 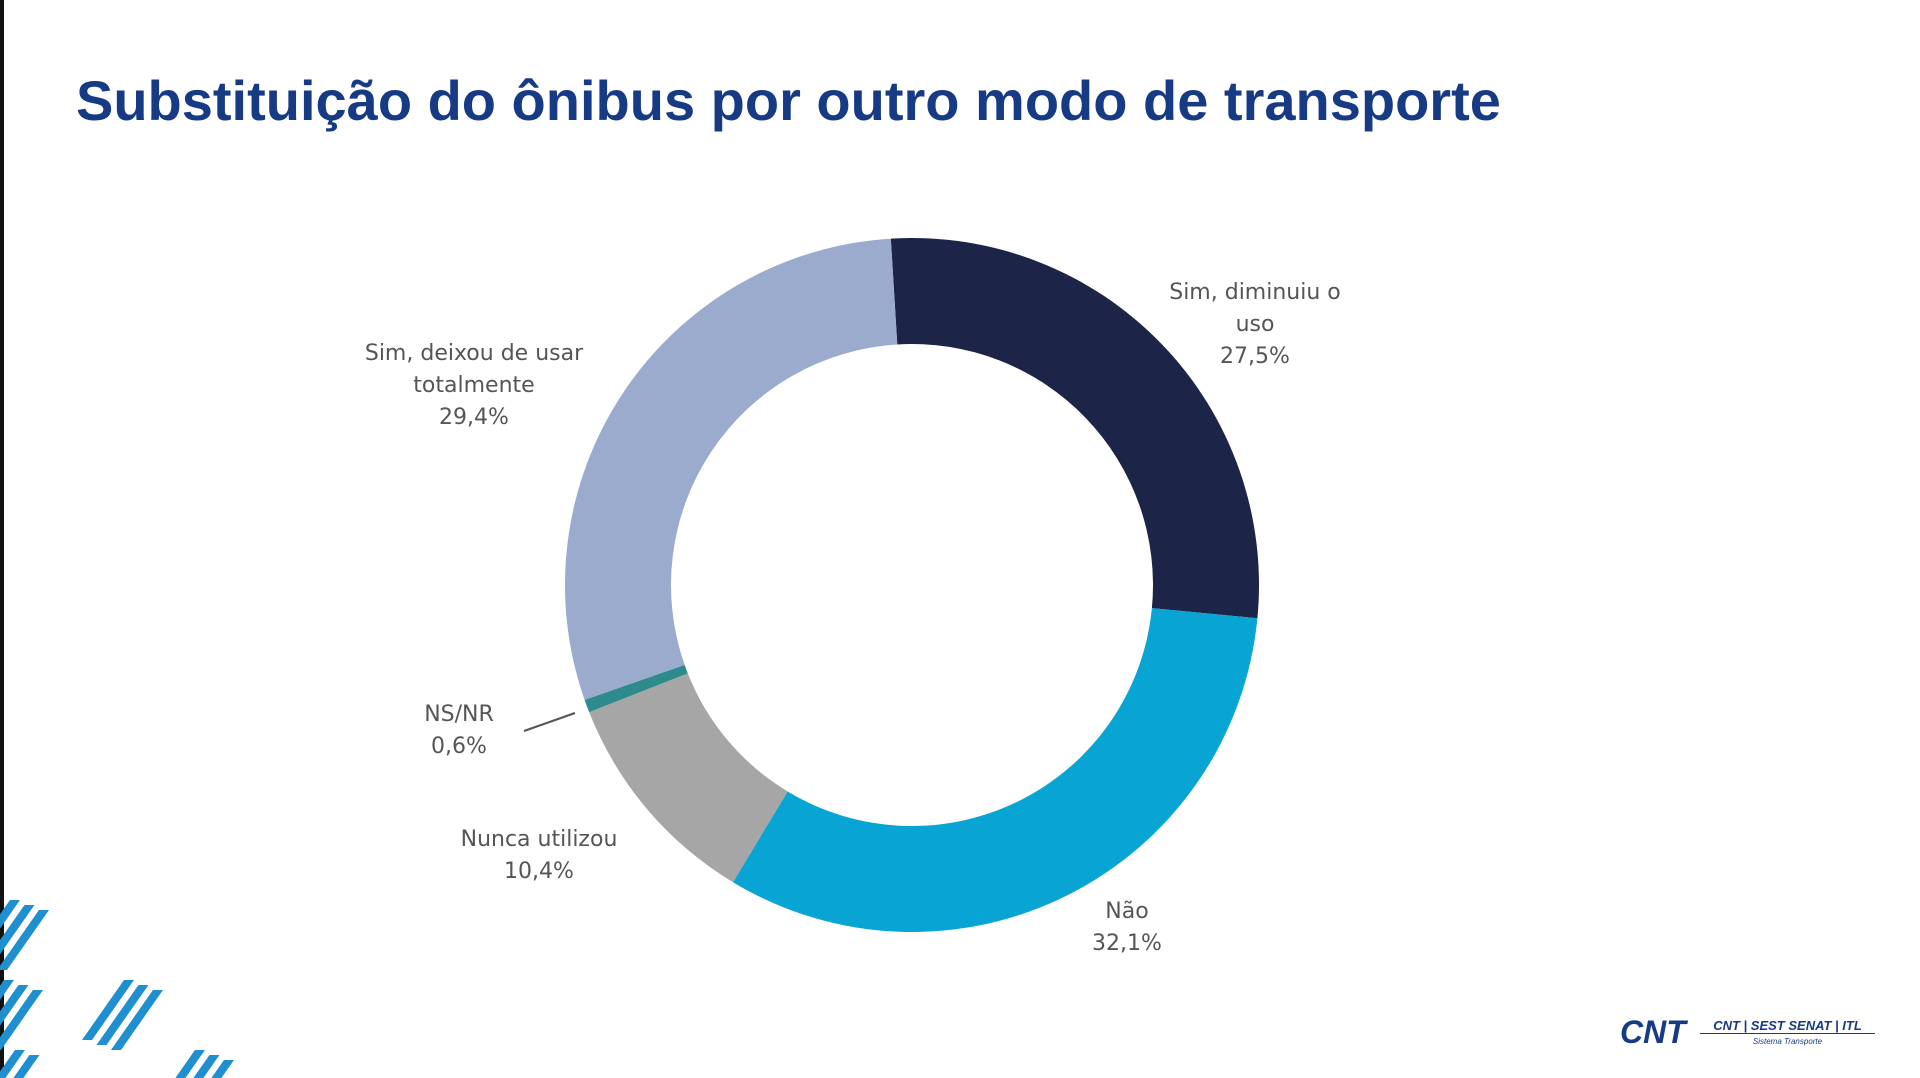 What do you see at coordinates (459, 746) in the screenshot?
I see `value-label: 0,6%` at bounding box center [459, 746].